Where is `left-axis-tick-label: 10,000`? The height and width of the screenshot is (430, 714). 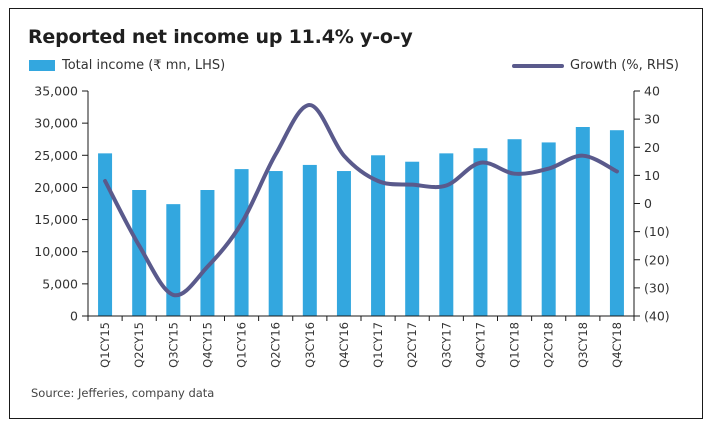
left-axis-tick-label: 10,000 is located at coordinates (56, 251).